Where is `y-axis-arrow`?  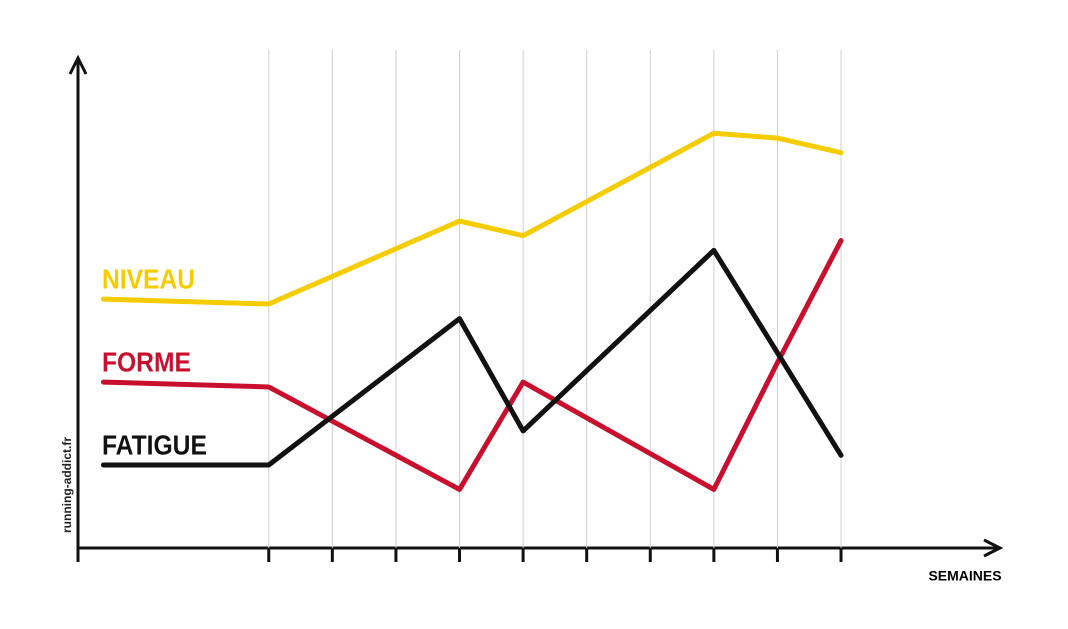 y-axis-arrow is located at coordinates (78, 64).